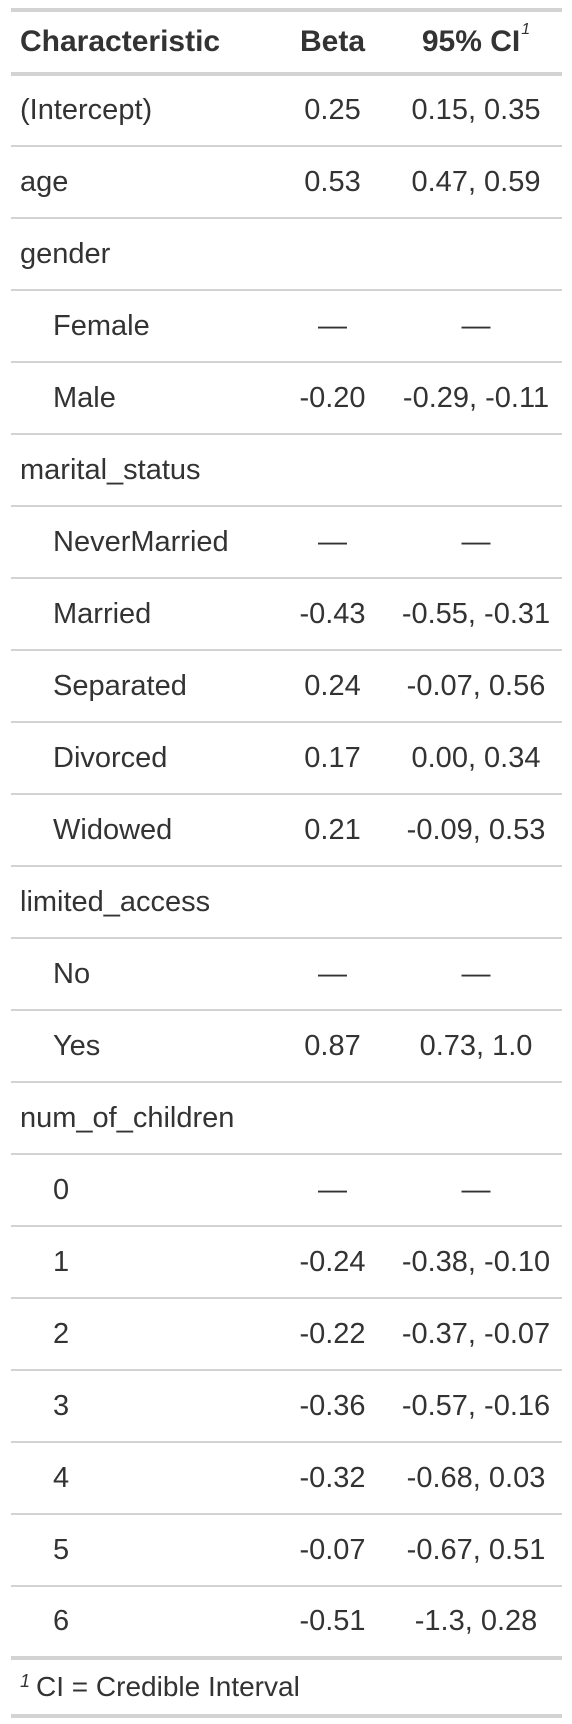 Image resolution: width=572 pixels, height=1724 pixels. What do you see at coordinates (61, 1477) in the screenshot?
I see `level-label: 4` at bounding box center [61, 1477].